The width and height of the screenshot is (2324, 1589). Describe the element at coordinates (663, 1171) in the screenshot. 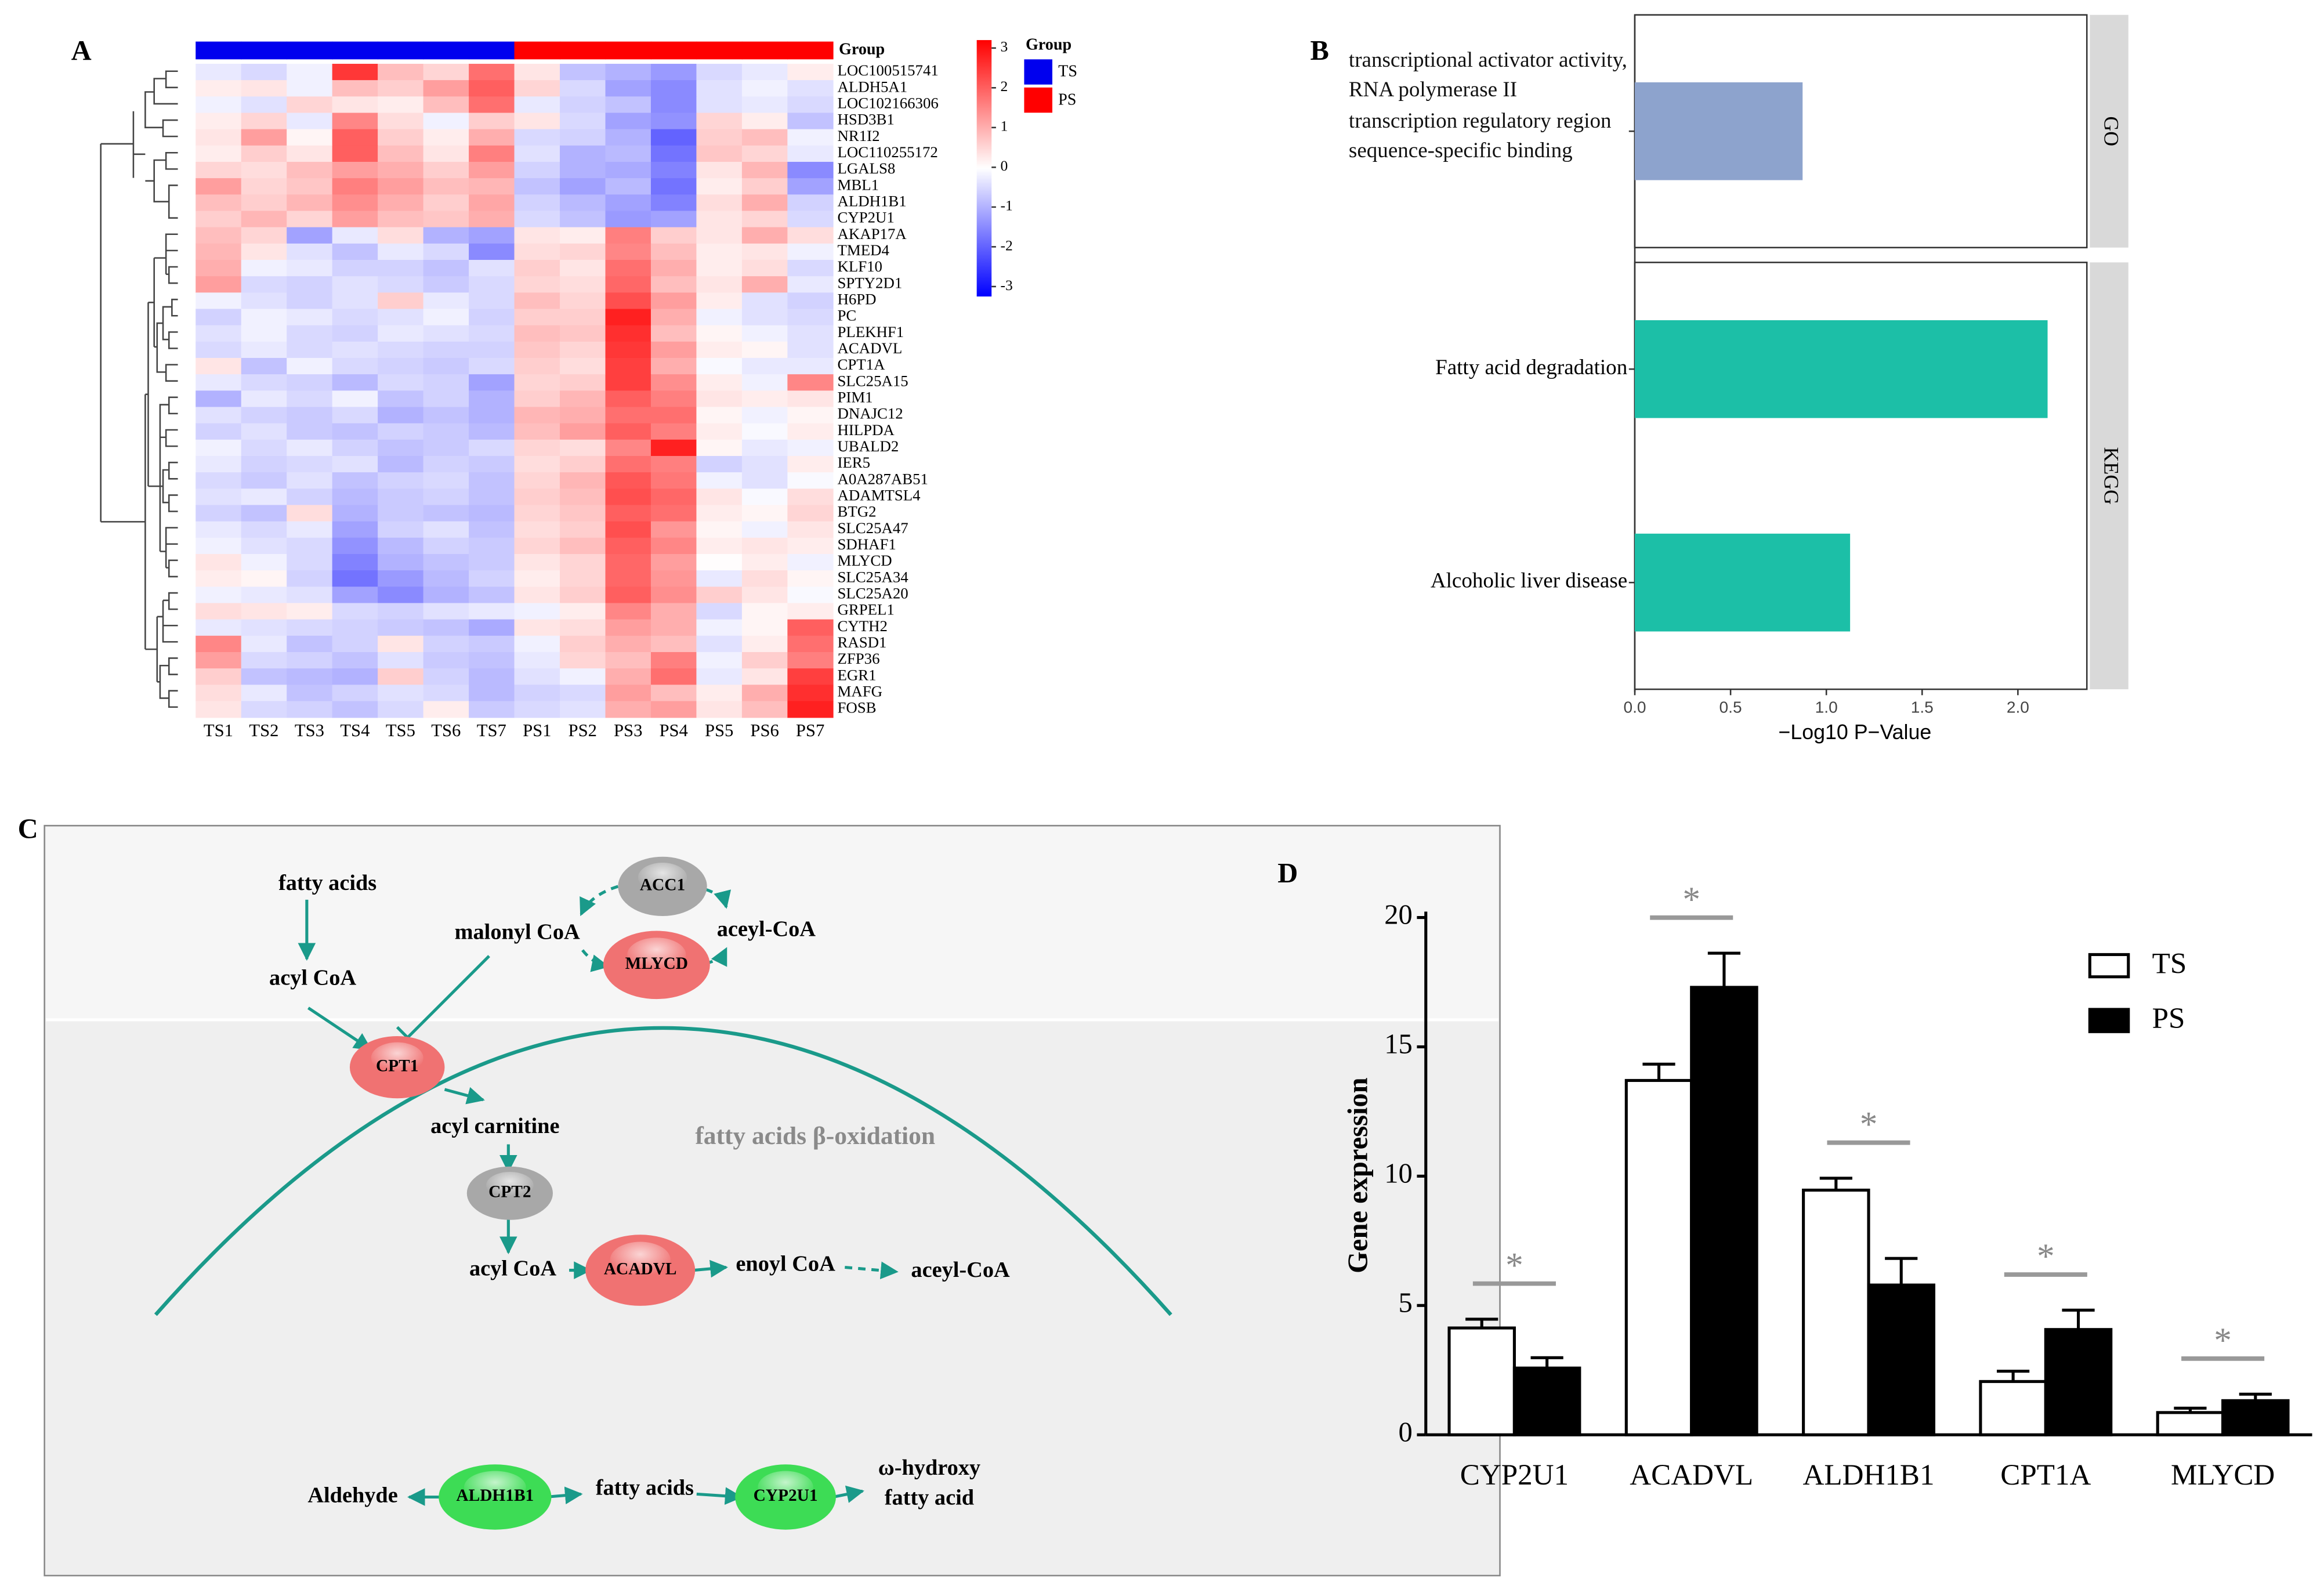

I see `membrane` at that location.